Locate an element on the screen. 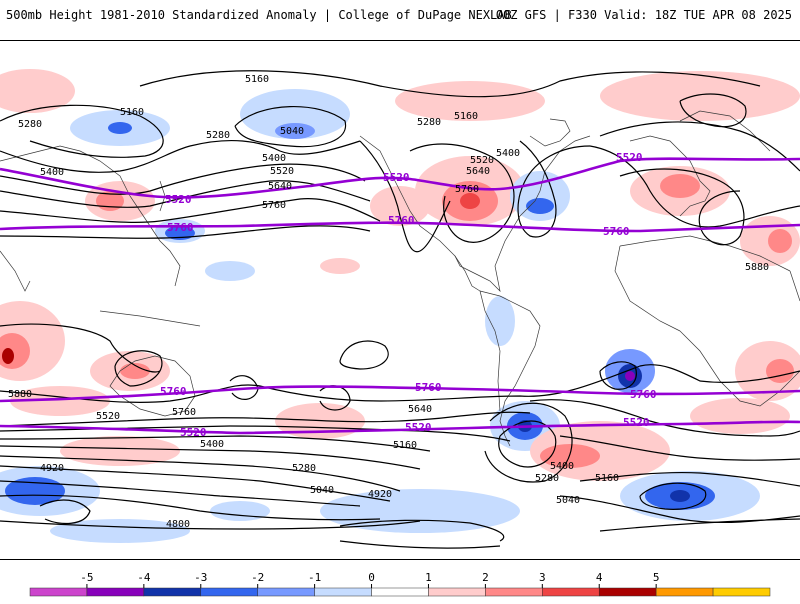 This screenshot has height=604, width=800. colorbar-tick-label: 5 is located at coordinates (656, 577).